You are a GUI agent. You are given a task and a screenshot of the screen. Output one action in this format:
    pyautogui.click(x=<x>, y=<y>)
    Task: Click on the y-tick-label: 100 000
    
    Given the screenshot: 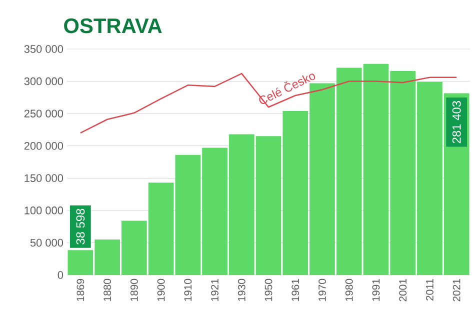 What is the action you would take?
    pyautogui.click(x=44, y=210)
    